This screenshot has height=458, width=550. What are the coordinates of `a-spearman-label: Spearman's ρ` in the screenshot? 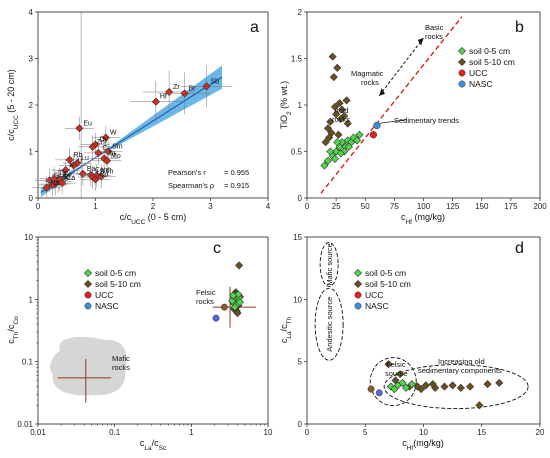 It's located at (191, 185).